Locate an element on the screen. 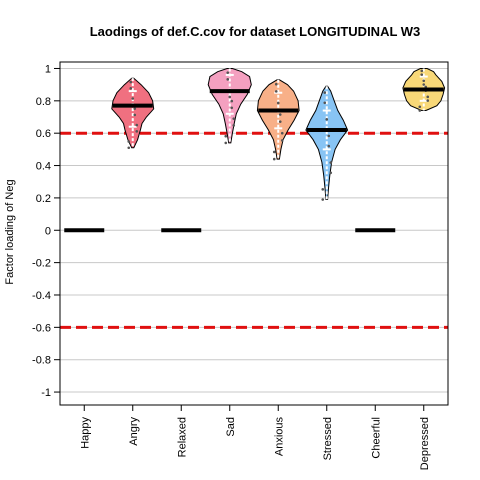 The height and width of the screenshot is (480, 480). y-tick-label: -0.8 is located at coordinates (41, 361).